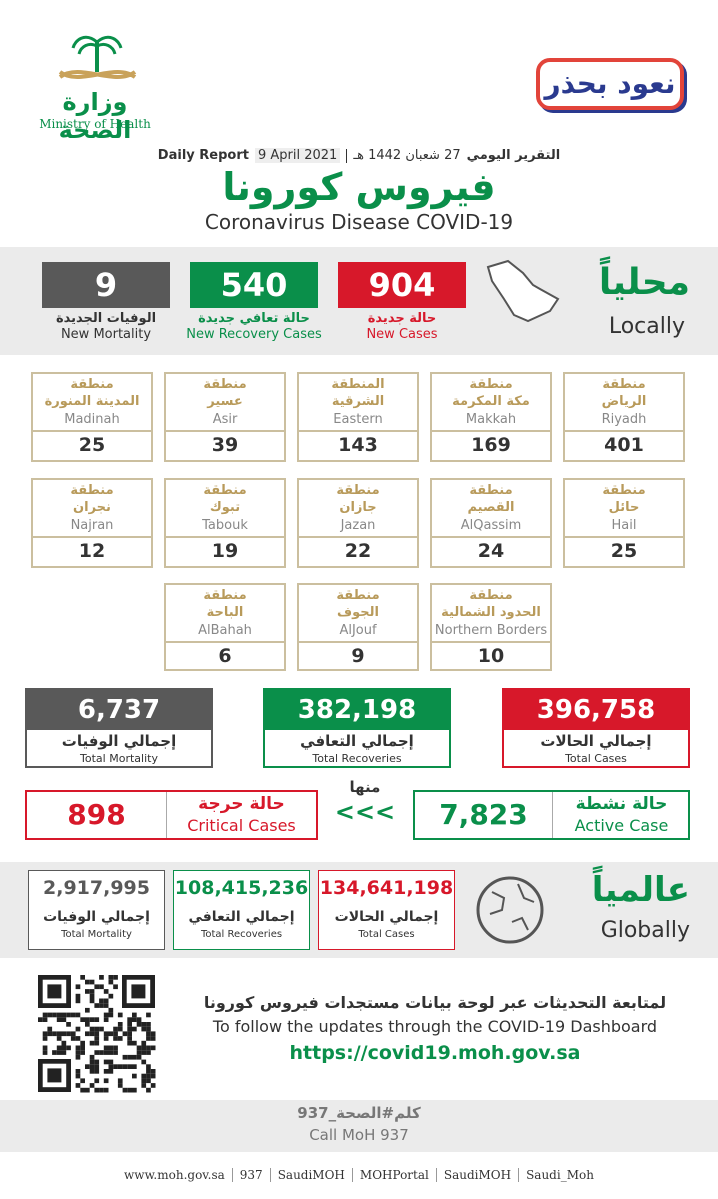  Describe the element at coordinates (106, 285) in the screenshot. I see `local-value: 9` at that location.